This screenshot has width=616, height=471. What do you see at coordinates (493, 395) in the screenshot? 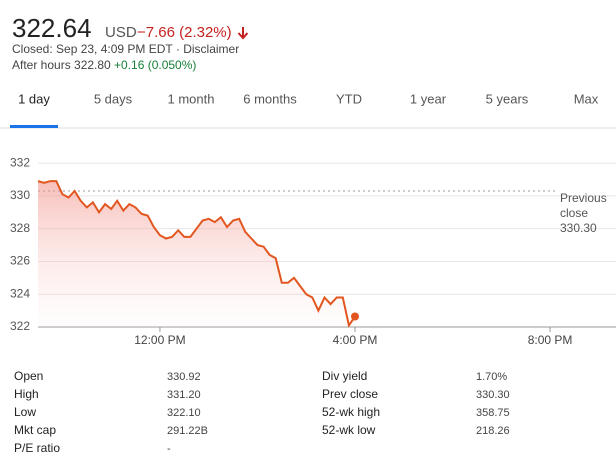
I see `stat-value: 330.30` at bounding box center [493, 395].